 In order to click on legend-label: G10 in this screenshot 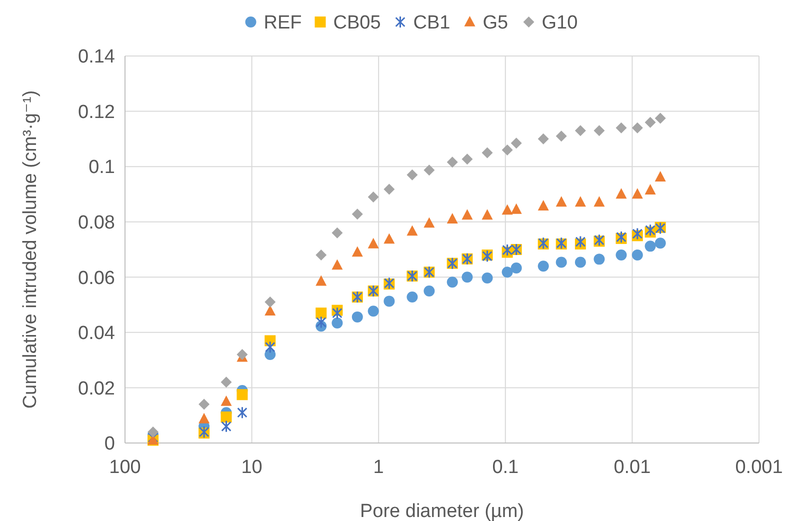, I will do `click(560, 23)`.